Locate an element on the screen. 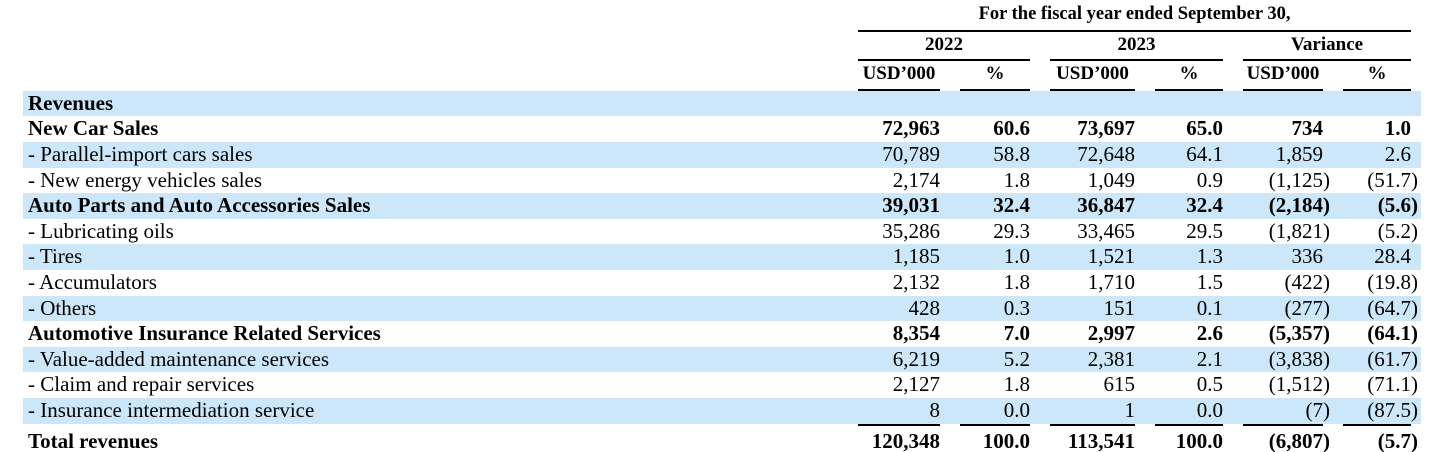  cell-variance-usd: (277) is located at coordinates (1283, 308).